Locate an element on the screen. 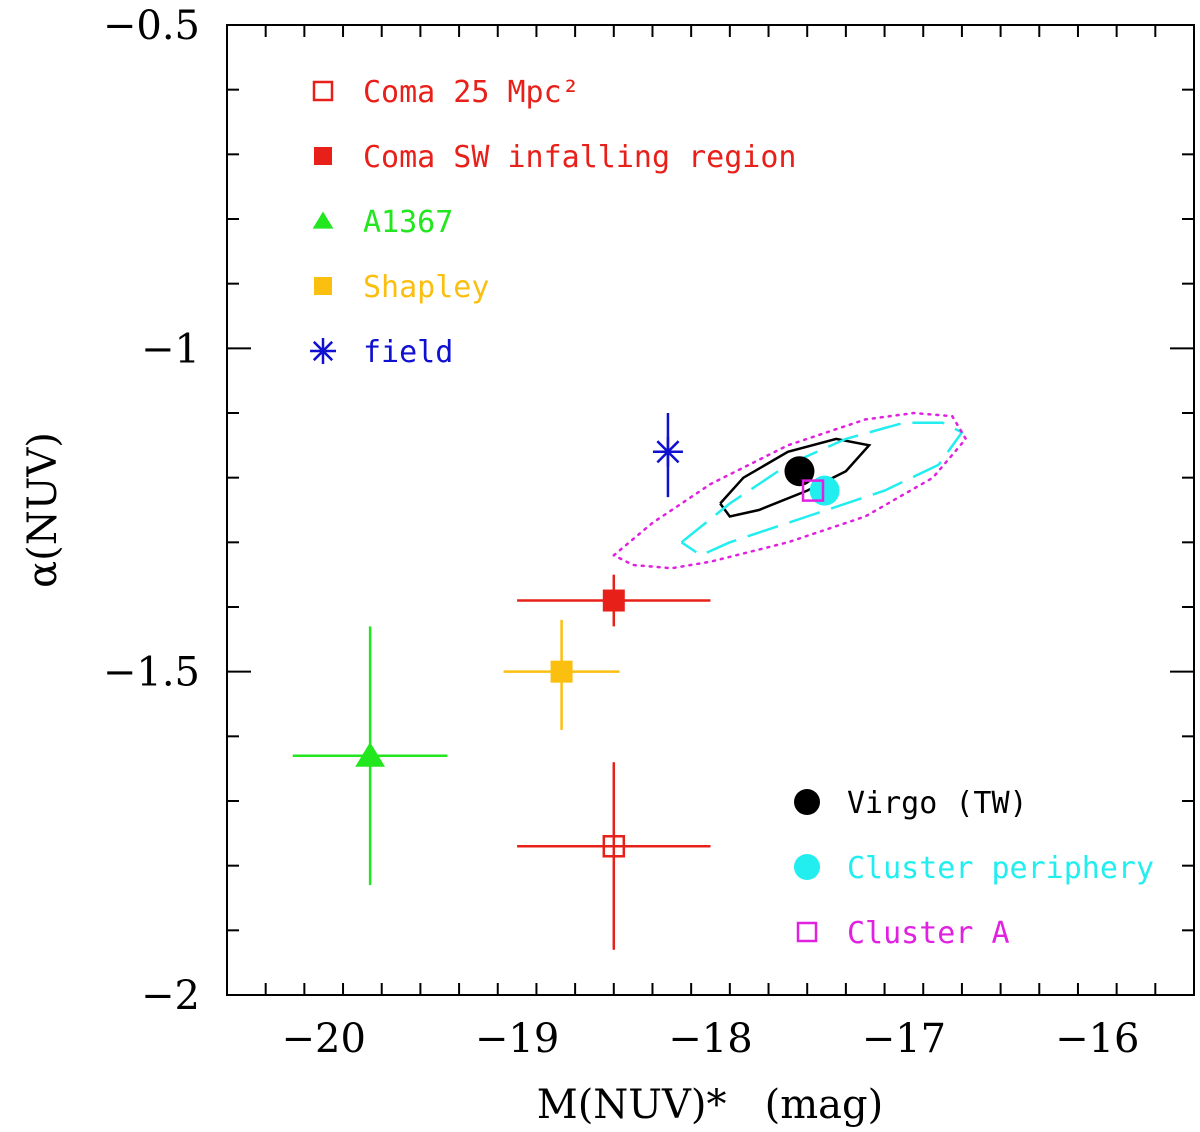 The image size is (1200, 1132). legend-entry: Coma SW infalling region is located at coordinates (555, 157).